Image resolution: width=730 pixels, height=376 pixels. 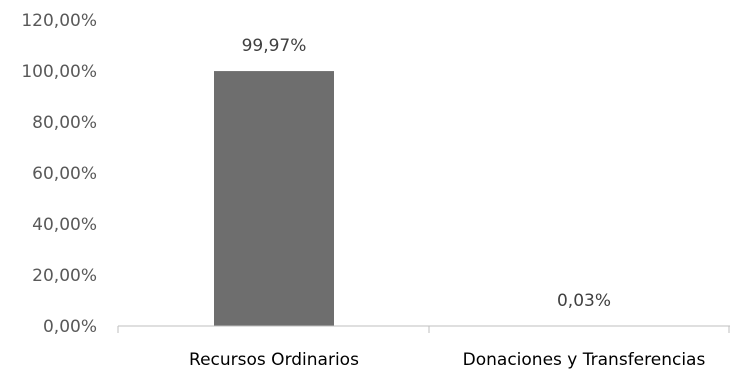 I want to click on x-axis, so click(x=424, y=329).